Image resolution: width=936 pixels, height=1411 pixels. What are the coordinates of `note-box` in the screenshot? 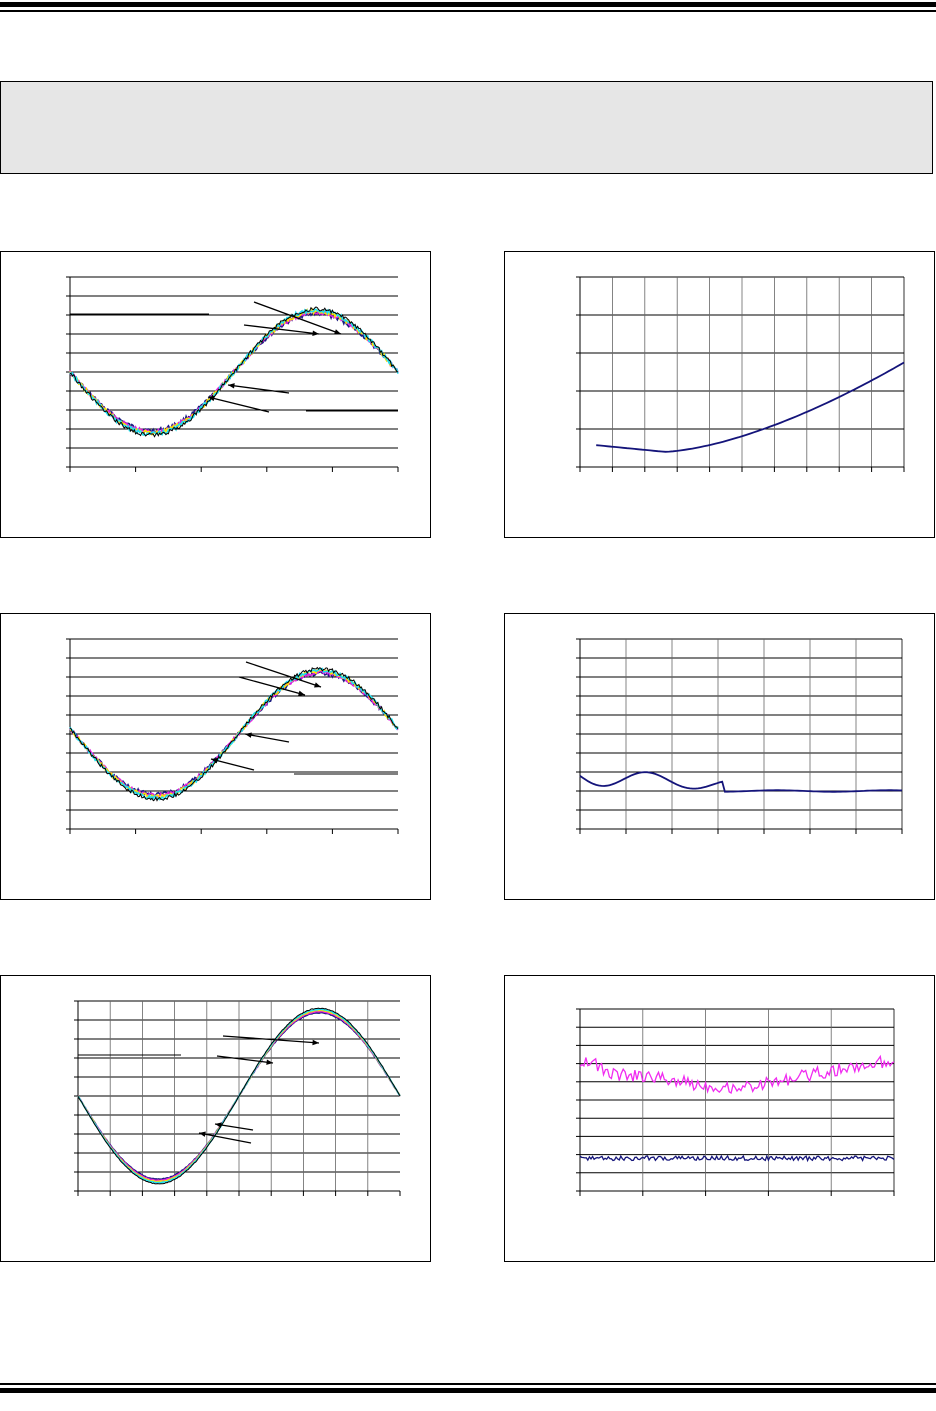 It's located at (466, 127).